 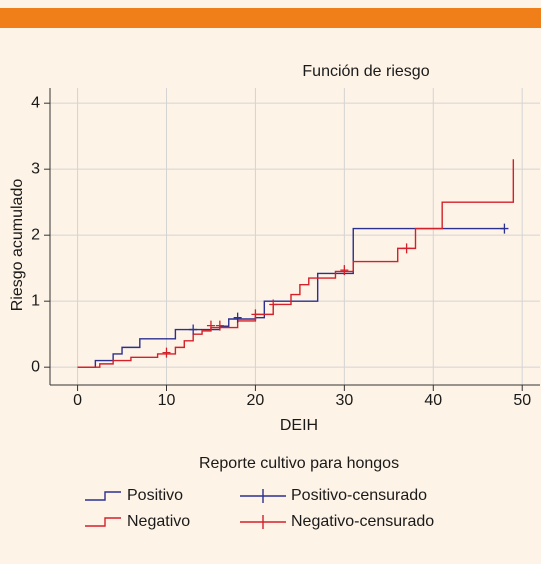 What do you see at coordinates (77, 400) in the screenshot?
I see `x-tick-label: 0` at bounding box center [77, 400].